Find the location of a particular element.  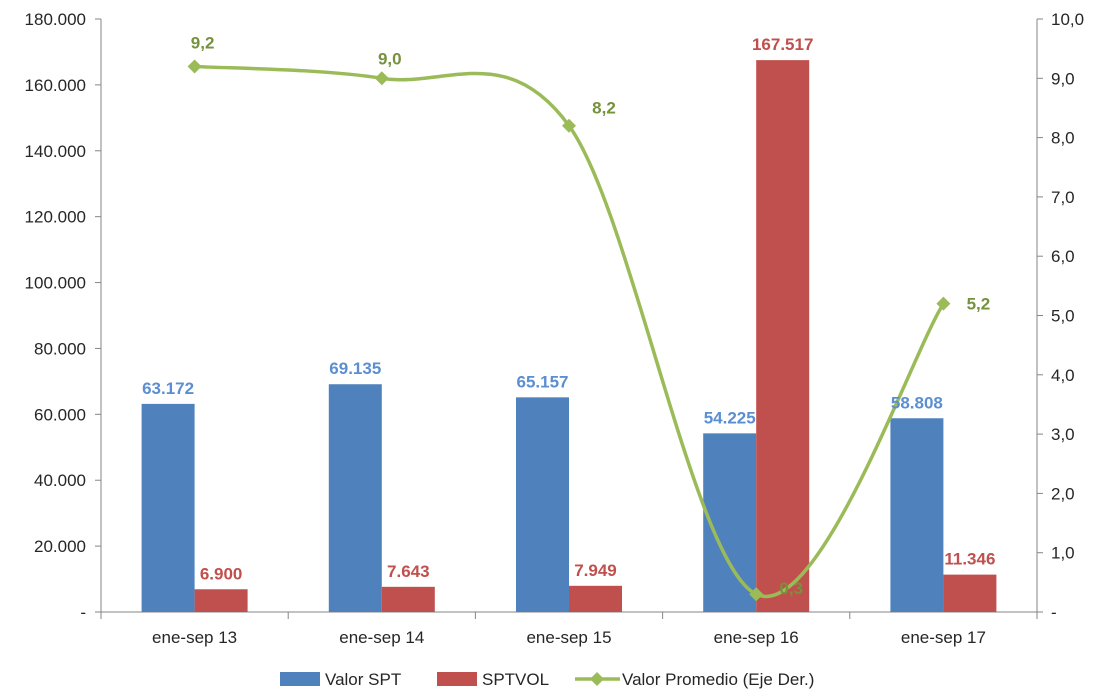

data-label-valor-promedio: 0,3 is located at coordinates (791, 588).